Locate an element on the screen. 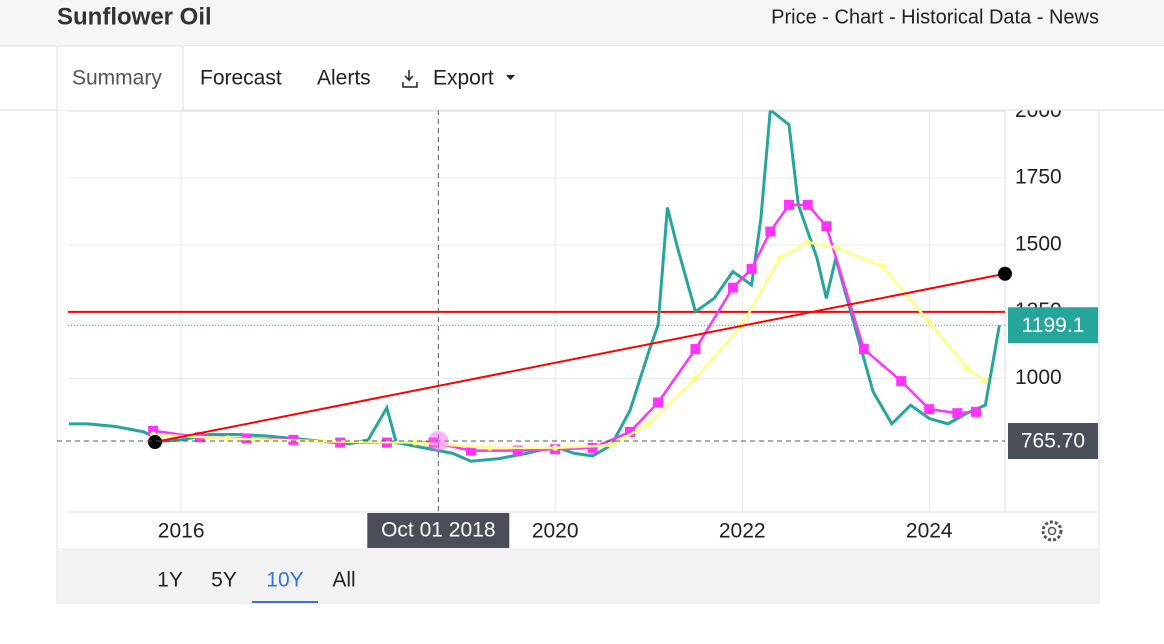  gear-hub is located at coordinates (1052, 531).